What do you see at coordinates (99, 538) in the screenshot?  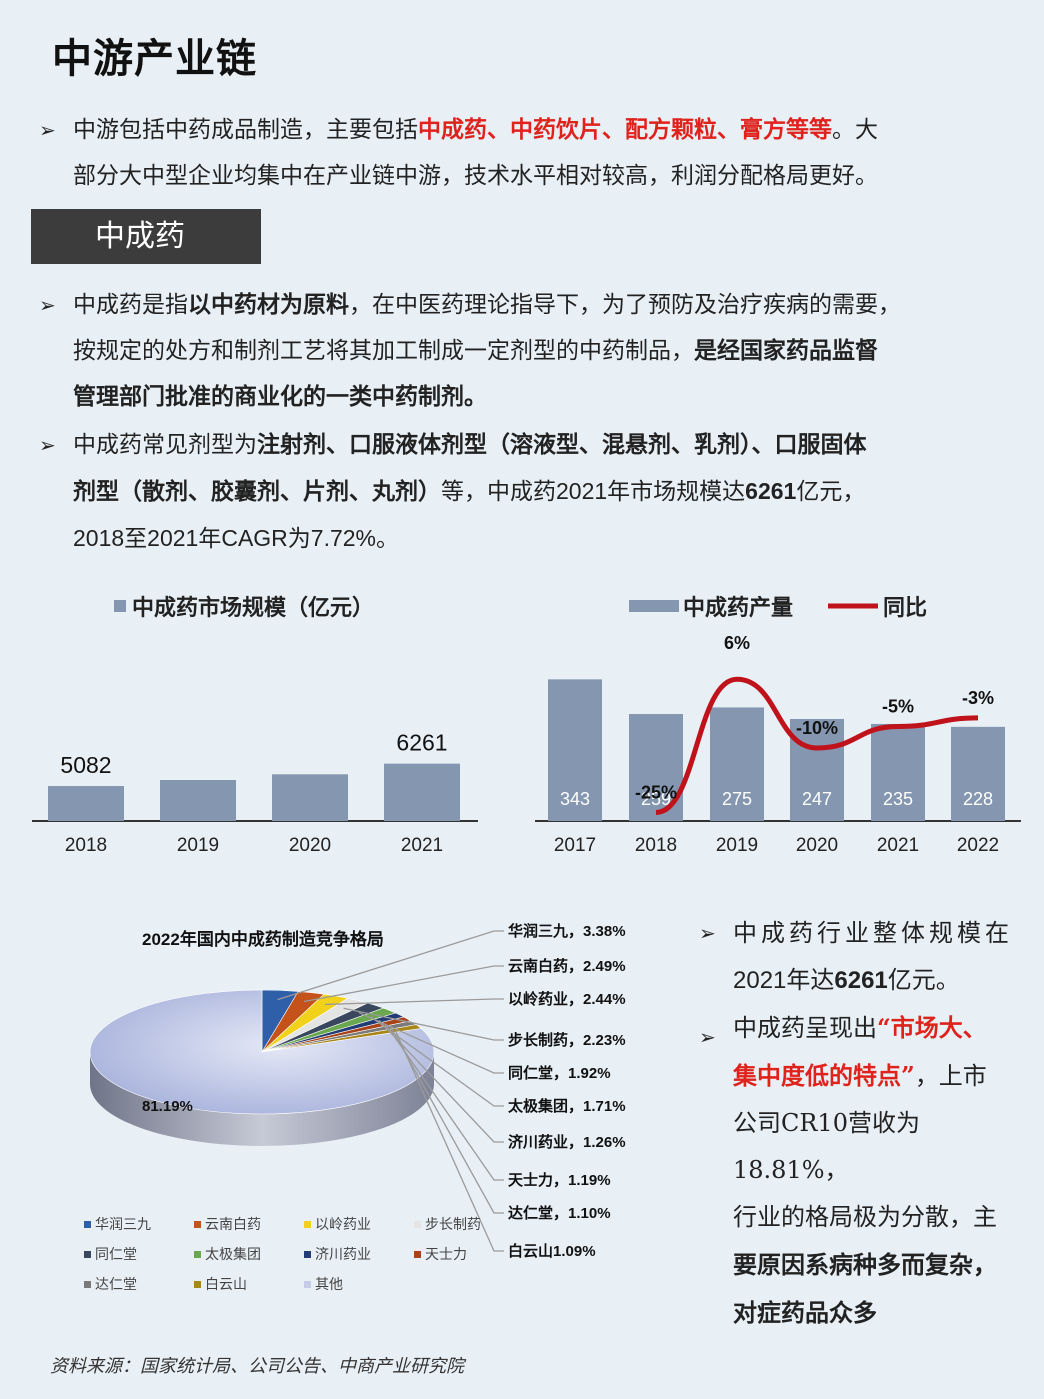 I see `forms-l3a: 2018` at bounding box center [99, 538].